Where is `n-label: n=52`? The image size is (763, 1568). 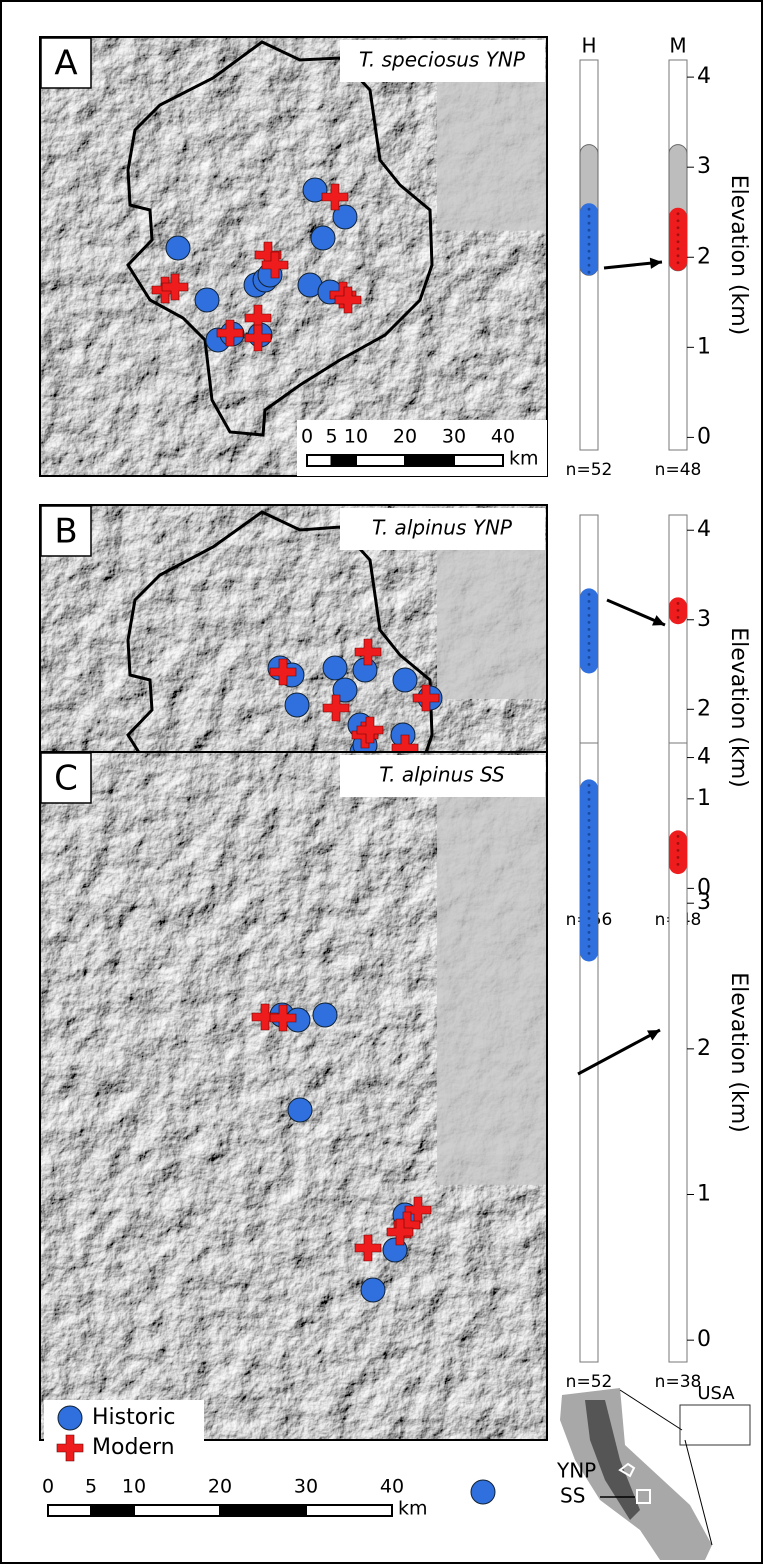 n-label: n=52 is located at coordinates (589, 470).